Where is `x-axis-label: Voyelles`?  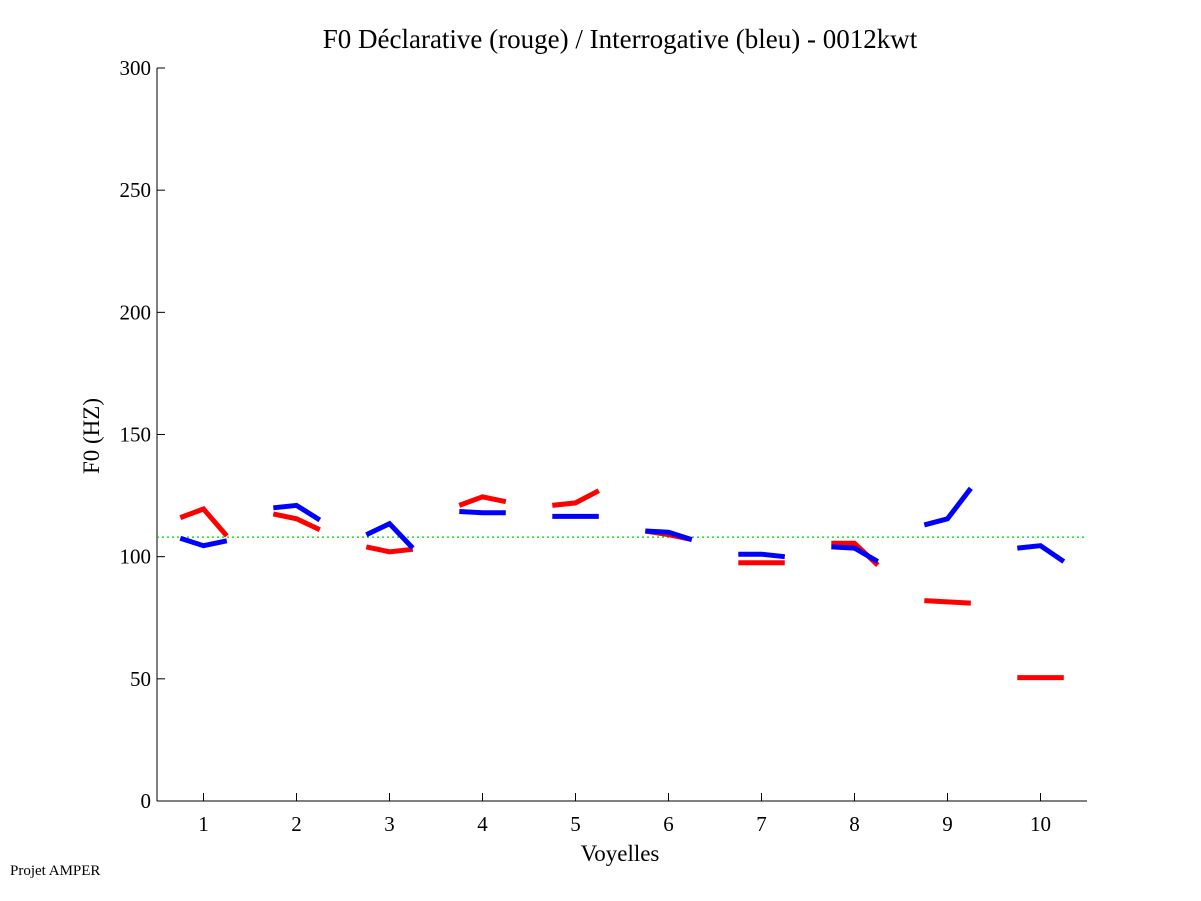 x-axis-label: Voyelles is located at coordinates (620, 853).